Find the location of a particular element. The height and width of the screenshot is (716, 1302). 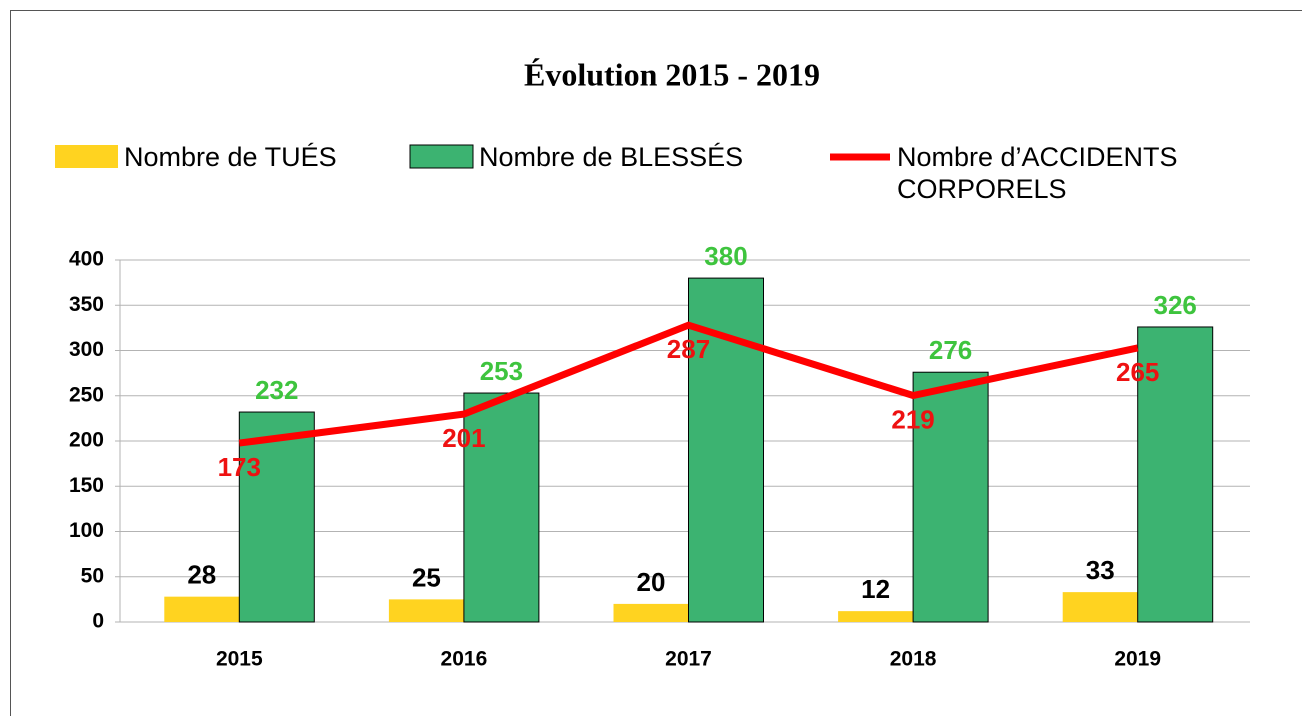

x-tick-label: 2017 is located at coordinates (688, 659).